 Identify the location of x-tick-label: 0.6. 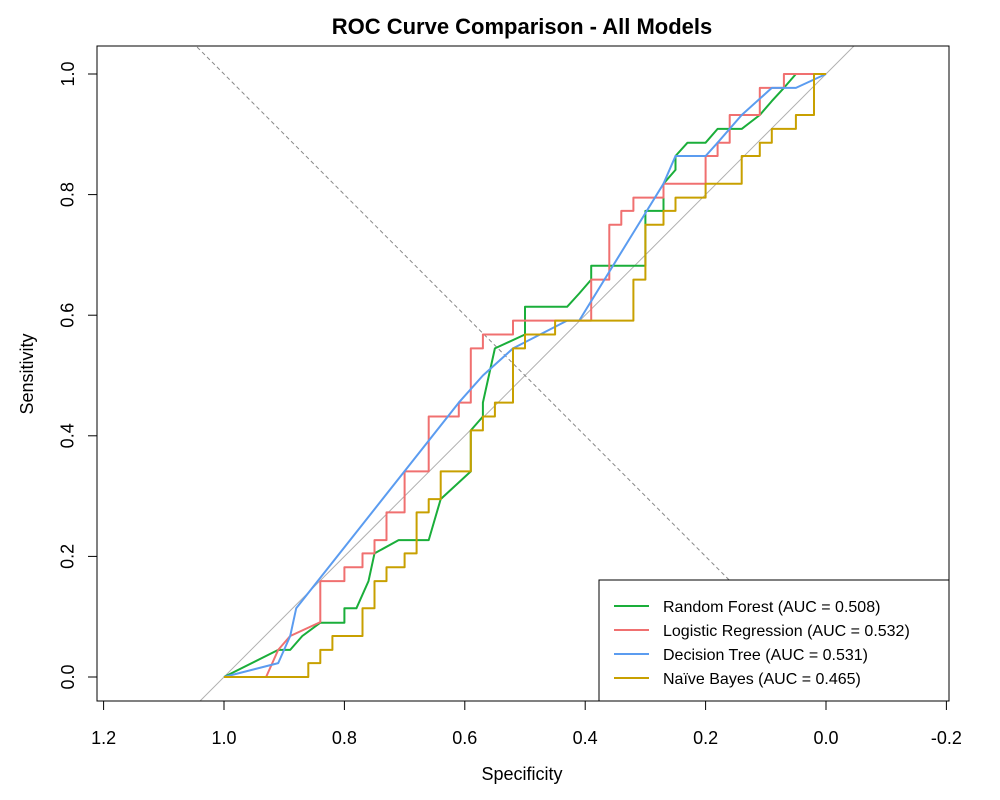
(464, 738).